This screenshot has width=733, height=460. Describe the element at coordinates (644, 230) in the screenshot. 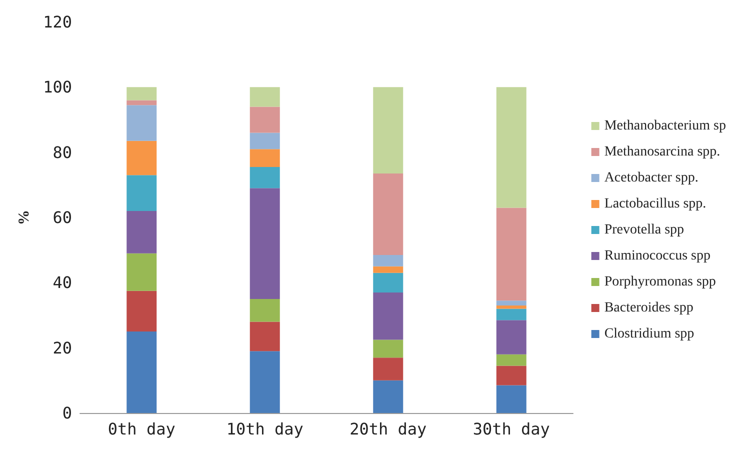

I see `legend-label: Prevotella spp` at that location.